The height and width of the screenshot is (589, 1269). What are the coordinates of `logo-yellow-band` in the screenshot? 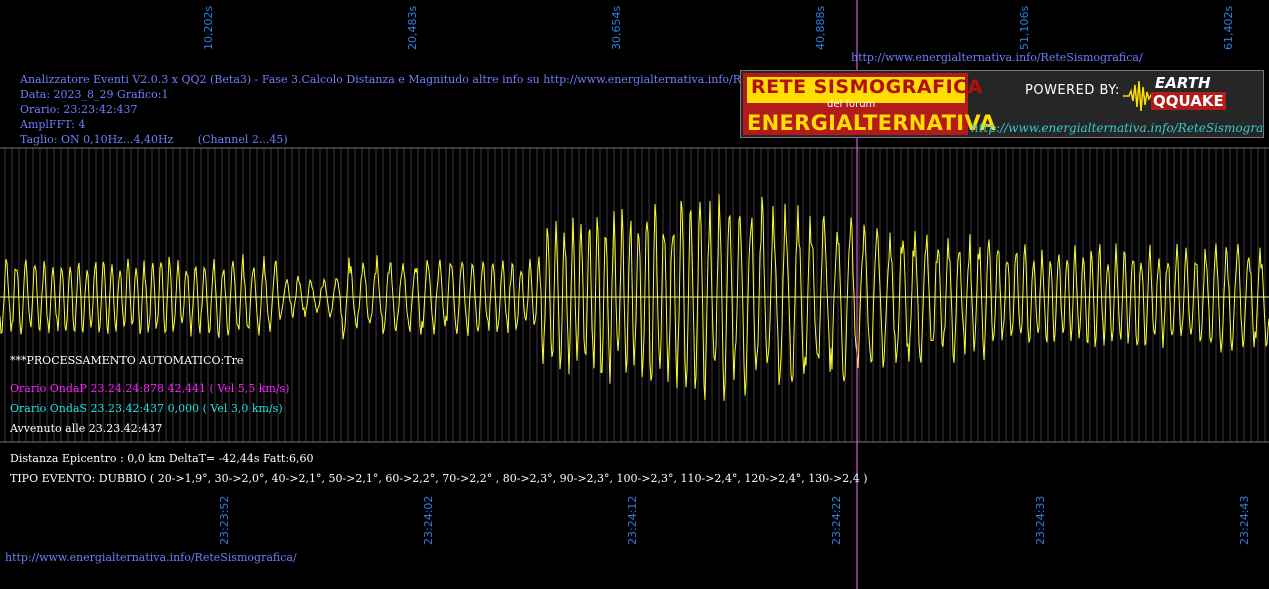 It's located at (856, 90).